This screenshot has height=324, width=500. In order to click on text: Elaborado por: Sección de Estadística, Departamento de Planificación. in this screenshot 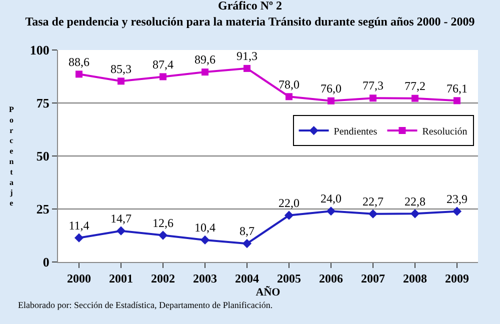, I will do `click(145, 305)`.